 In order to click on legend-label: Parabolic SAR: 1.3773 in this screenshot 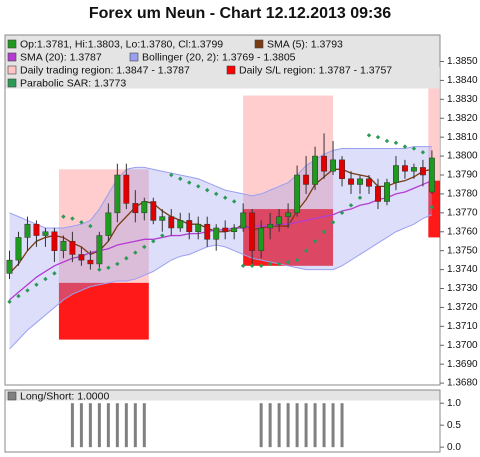, I will do `click(73, 83)`.